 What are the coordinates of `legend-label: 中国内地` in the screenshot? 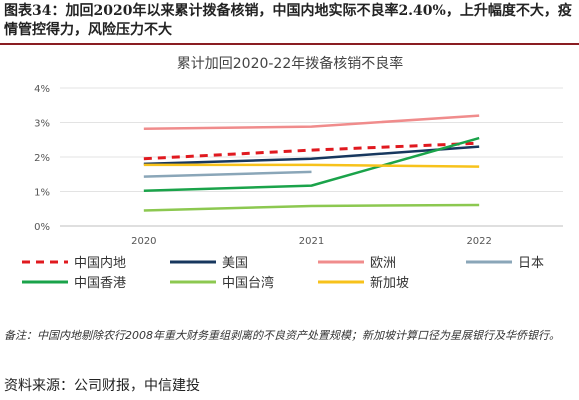 It's located at (100, 263).